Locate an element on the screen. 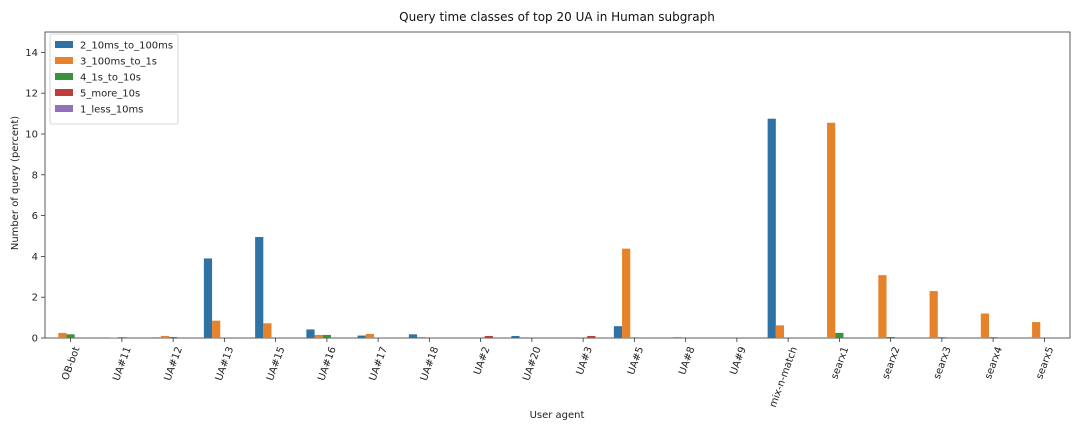 This screenshot has width=1080, height=432. legend-box is located at coordinates (114, 79).